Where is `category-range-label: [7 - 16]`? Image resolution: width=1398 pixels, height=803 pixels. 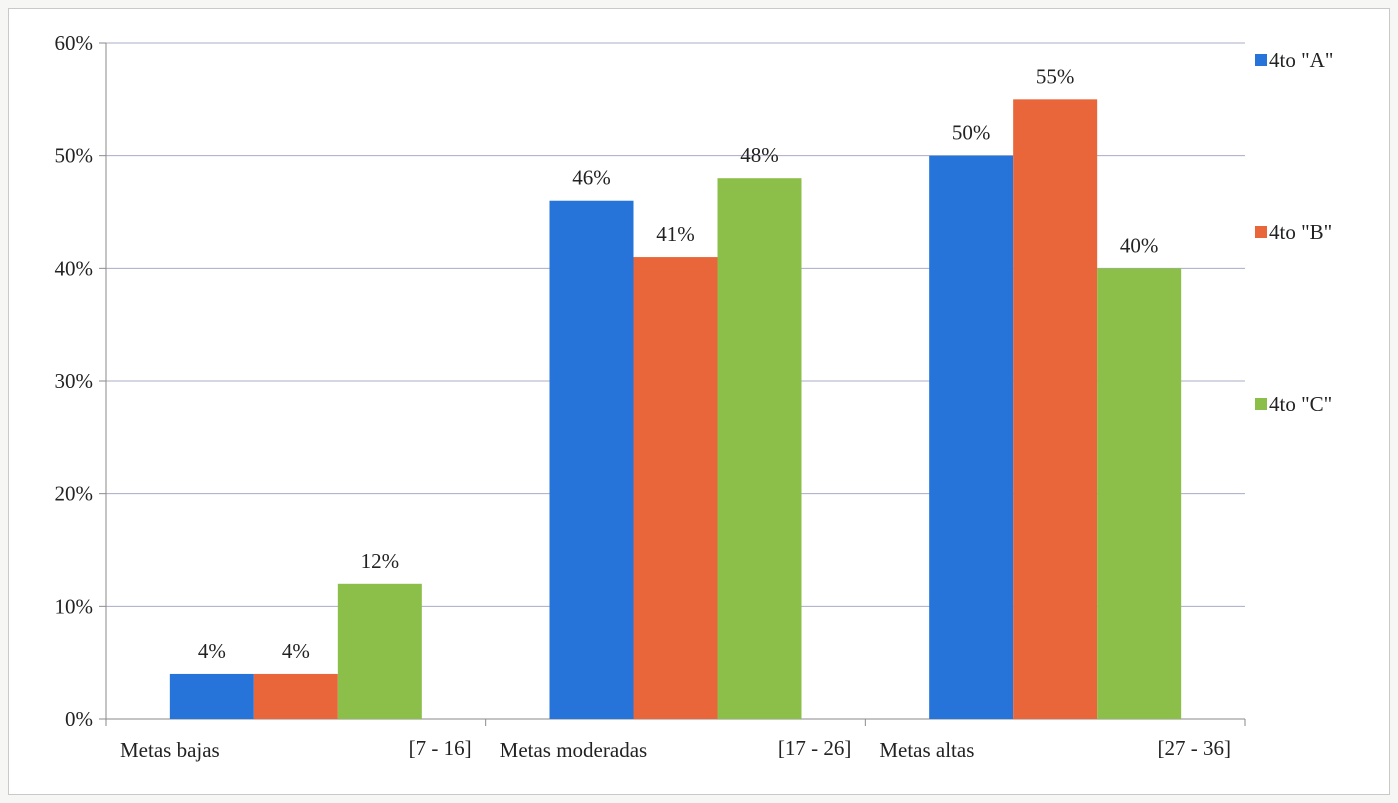 category-range-label: [7 - 16] is located at coordinates (440, 748).